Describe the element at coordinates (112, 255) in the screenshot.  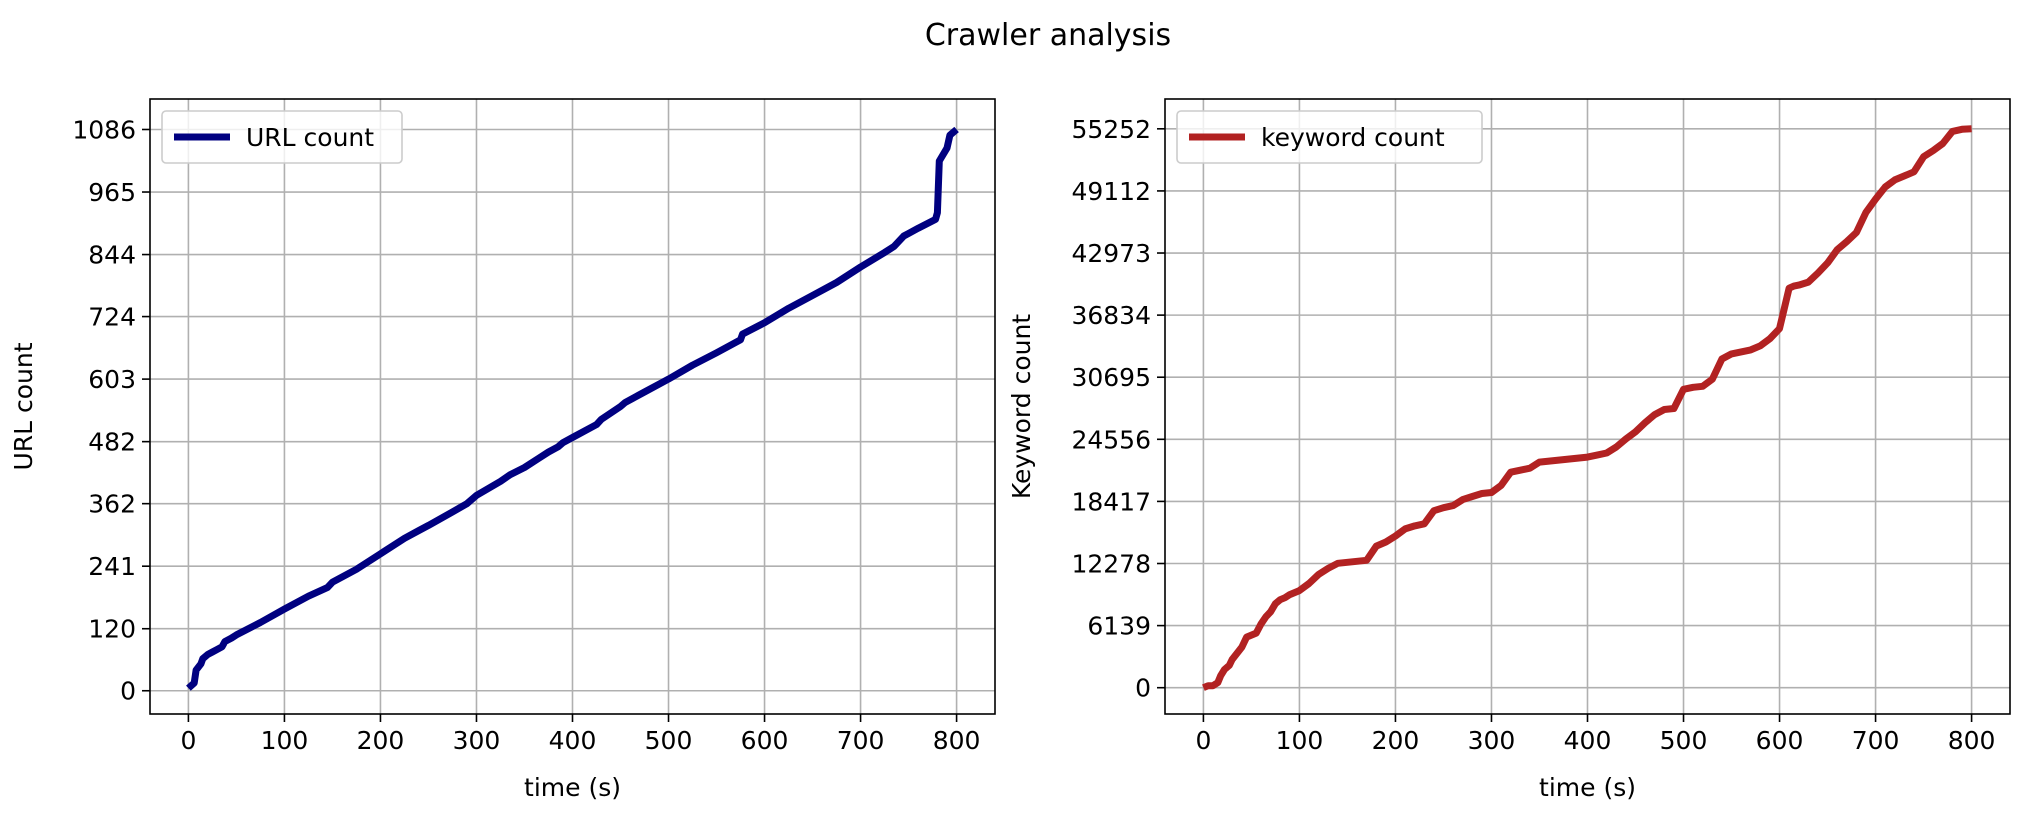
I see `url-y-tick-label: 844` at that location.